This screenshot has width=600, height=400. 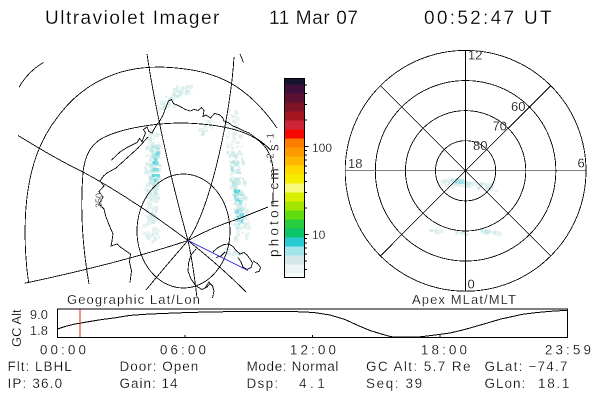 What do you see at coordinates (133, 18) in the screenshot?
I see `svg-text: Ultraviolet Imager` at bounding box center [133, 18].